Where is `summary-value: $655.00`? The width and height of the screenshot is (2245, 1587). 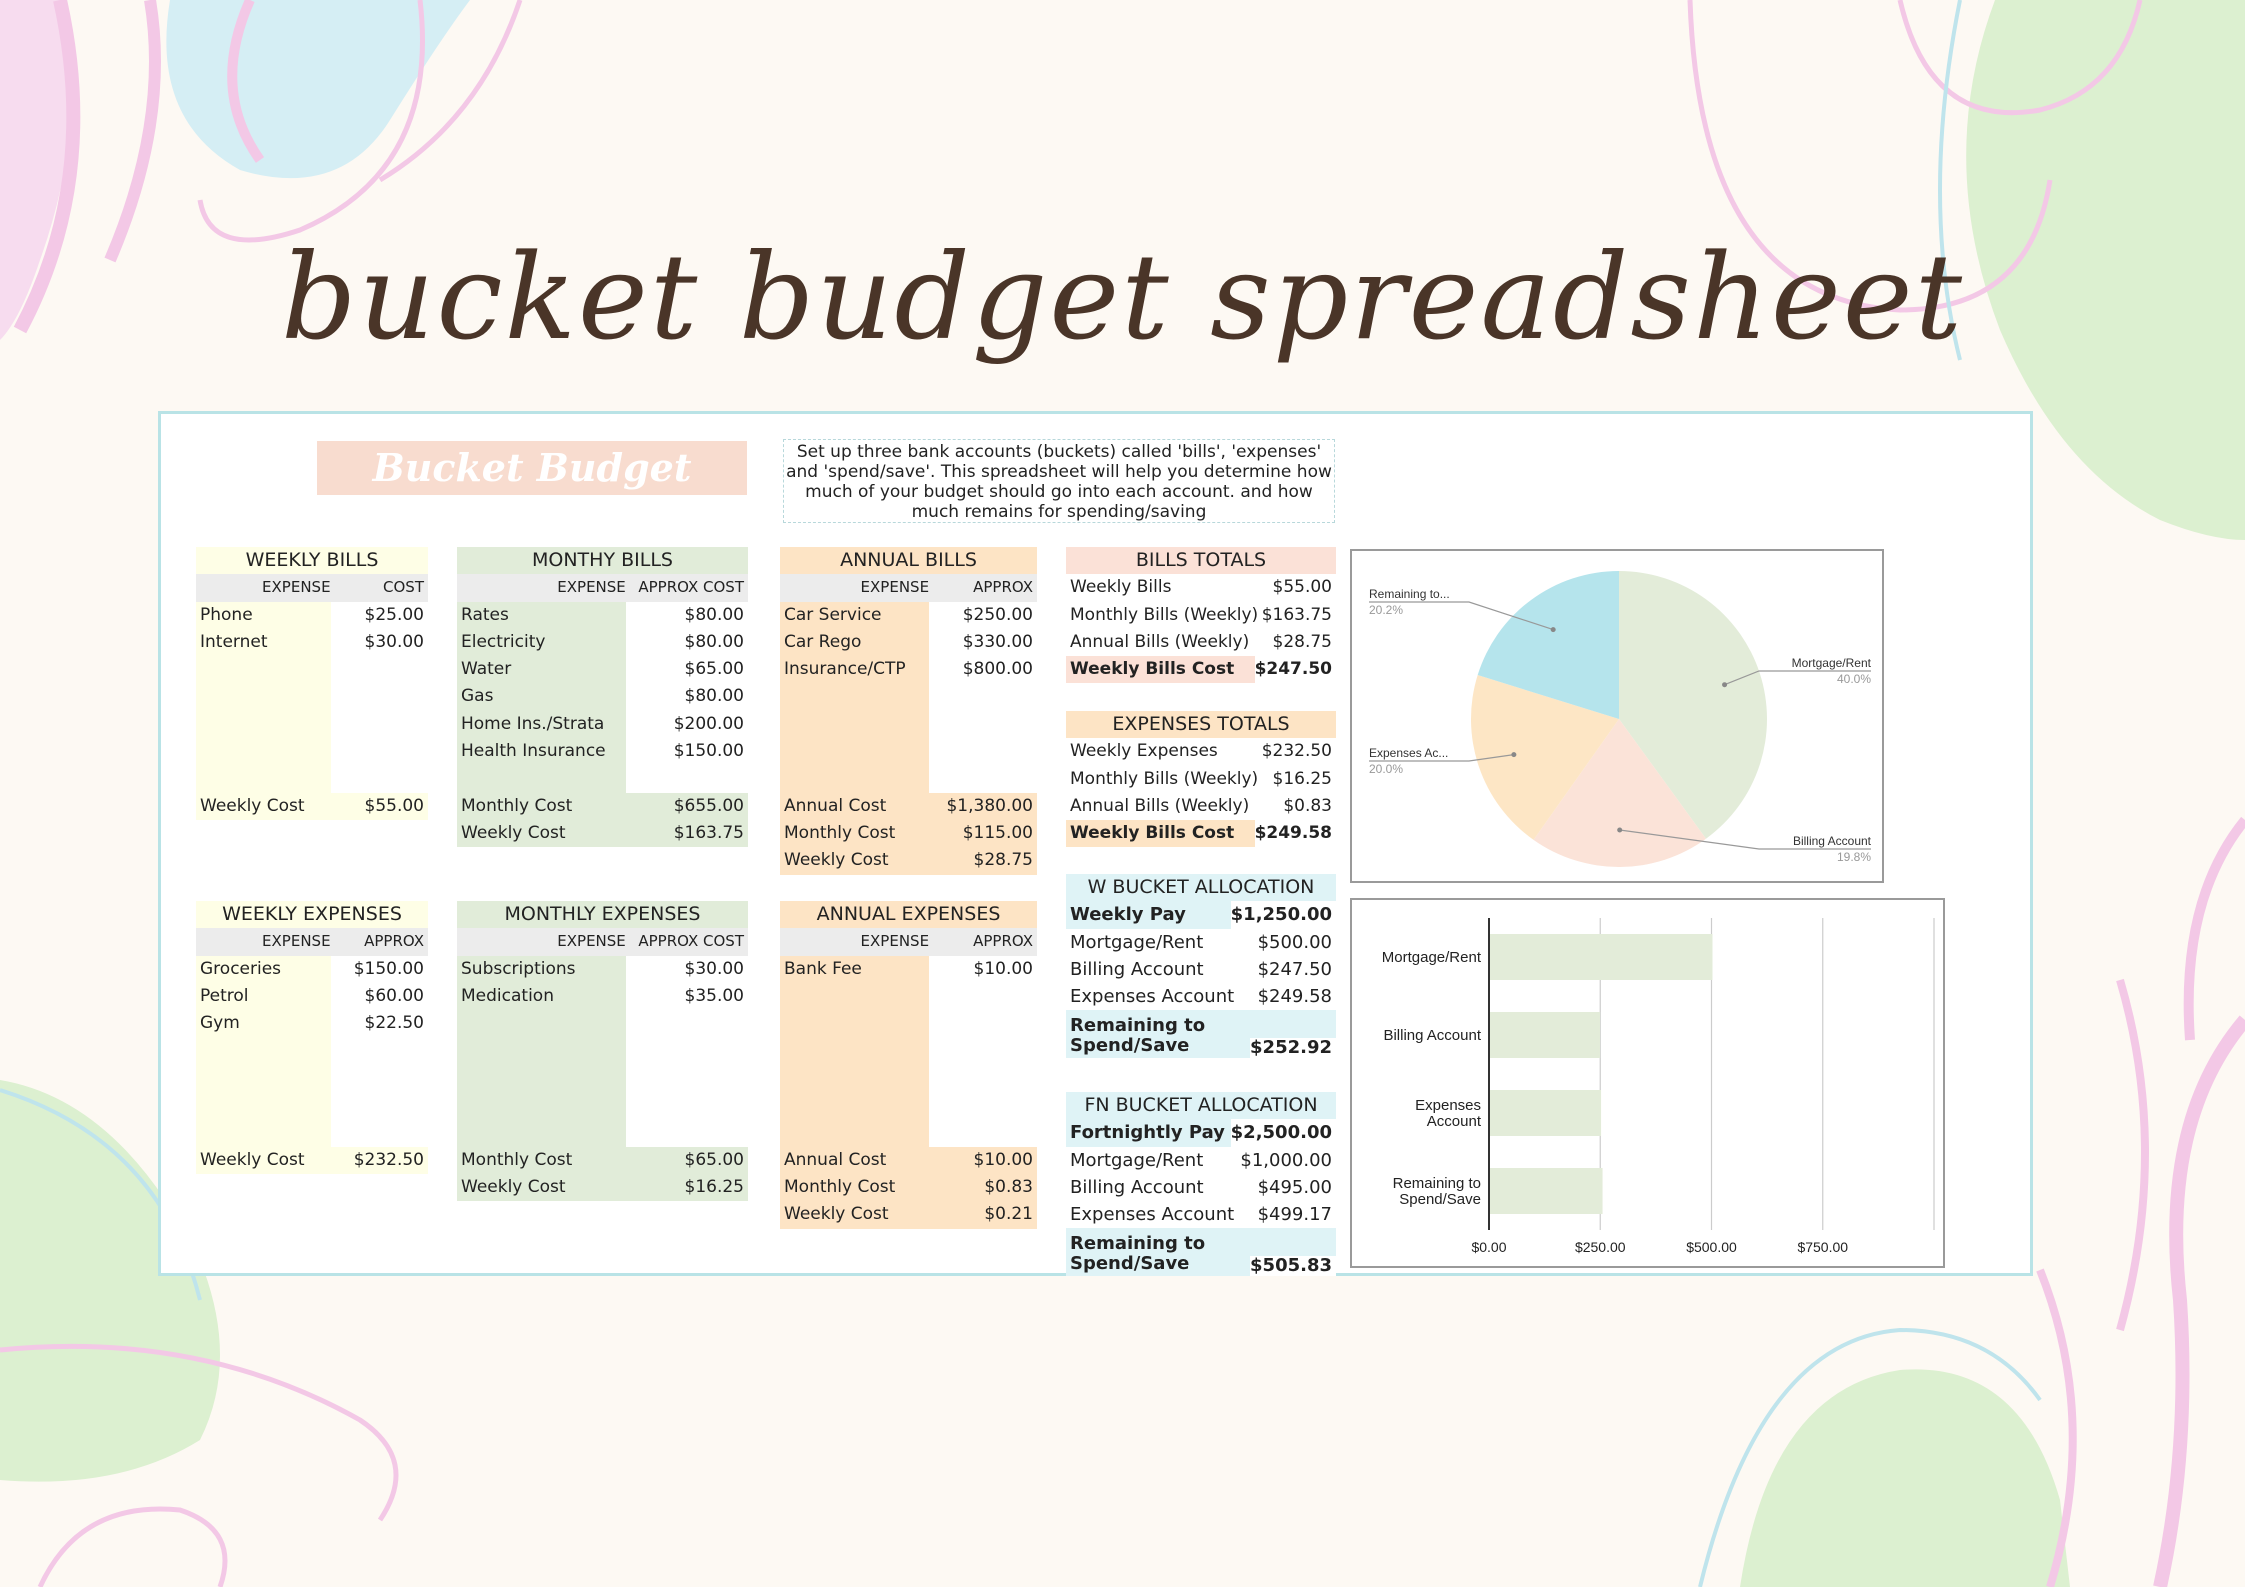
summary-value: $655.00 is located at coordinates (708, 805).